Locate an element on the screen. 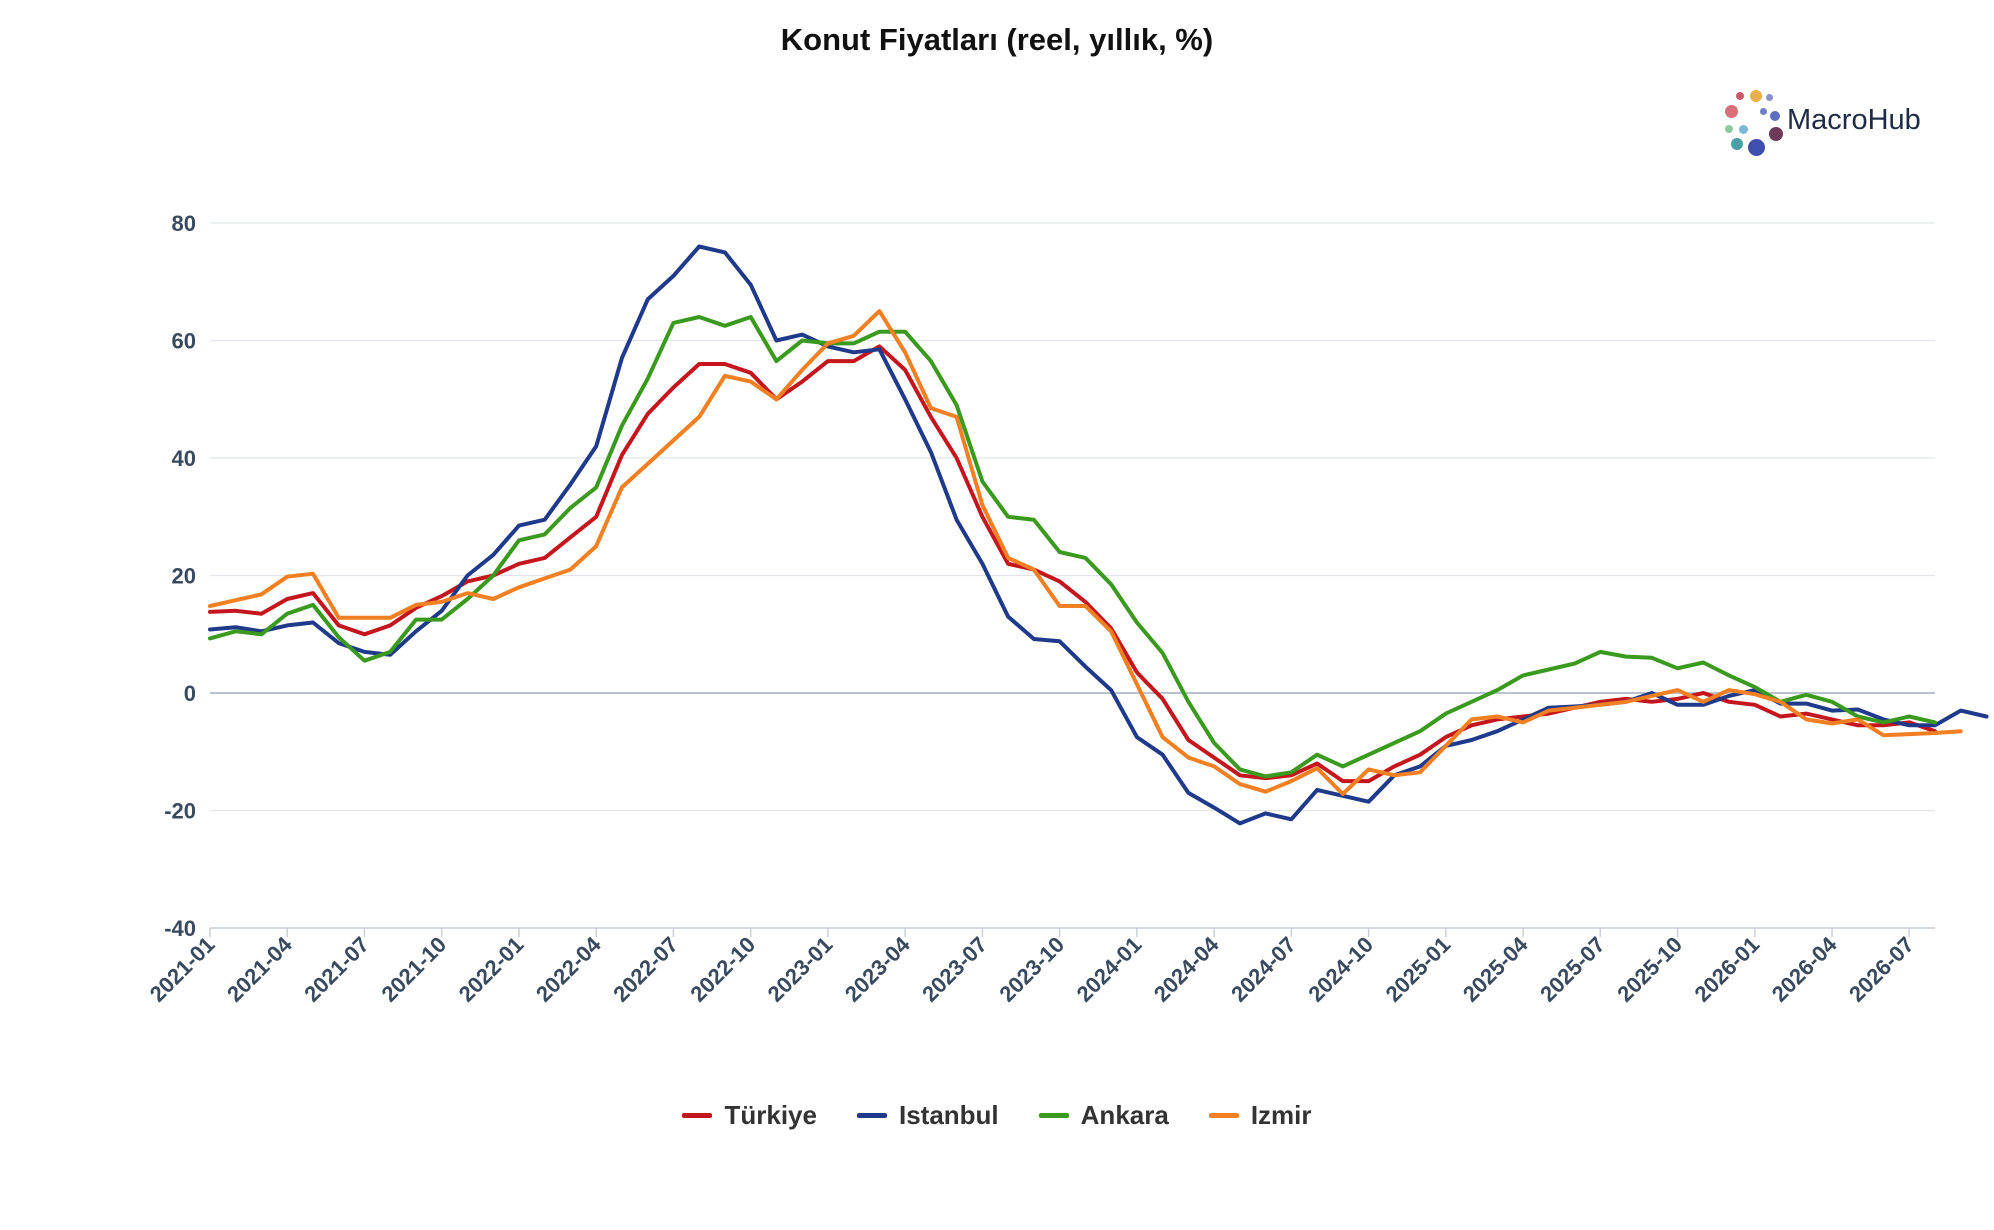 Image resolution: width=1994 pixels, height=1230 pixels. y-tick-label: 40 is located at coordinates (184, 458).